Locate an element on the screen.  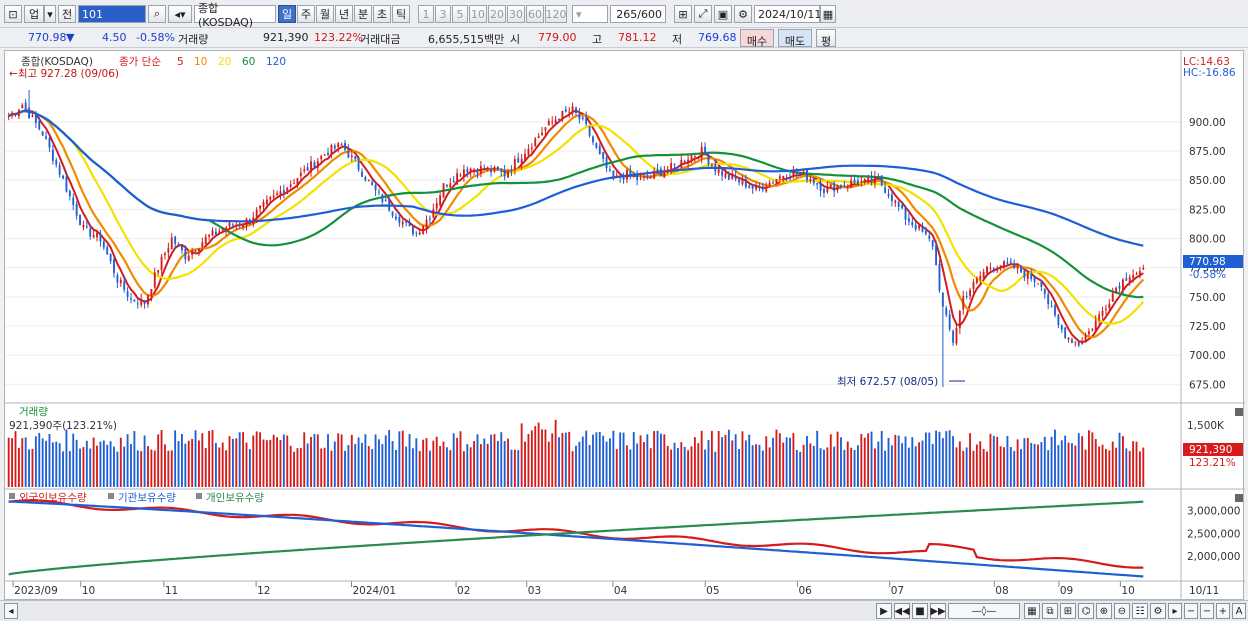
save-icon: ▣ is located at coordinates (723, 14).